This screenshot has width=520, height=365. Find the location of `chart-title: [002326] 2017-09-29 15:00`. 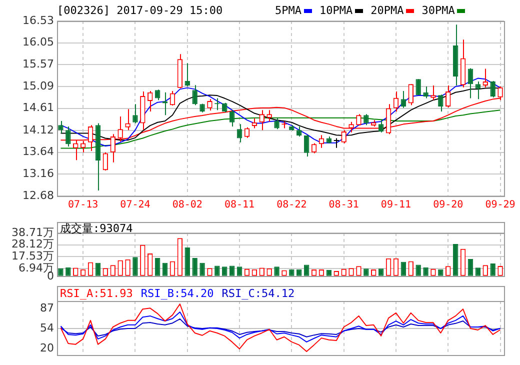

chart-title: [002326] 2017-09-29 15:00 is located at coordinates (140, 10).